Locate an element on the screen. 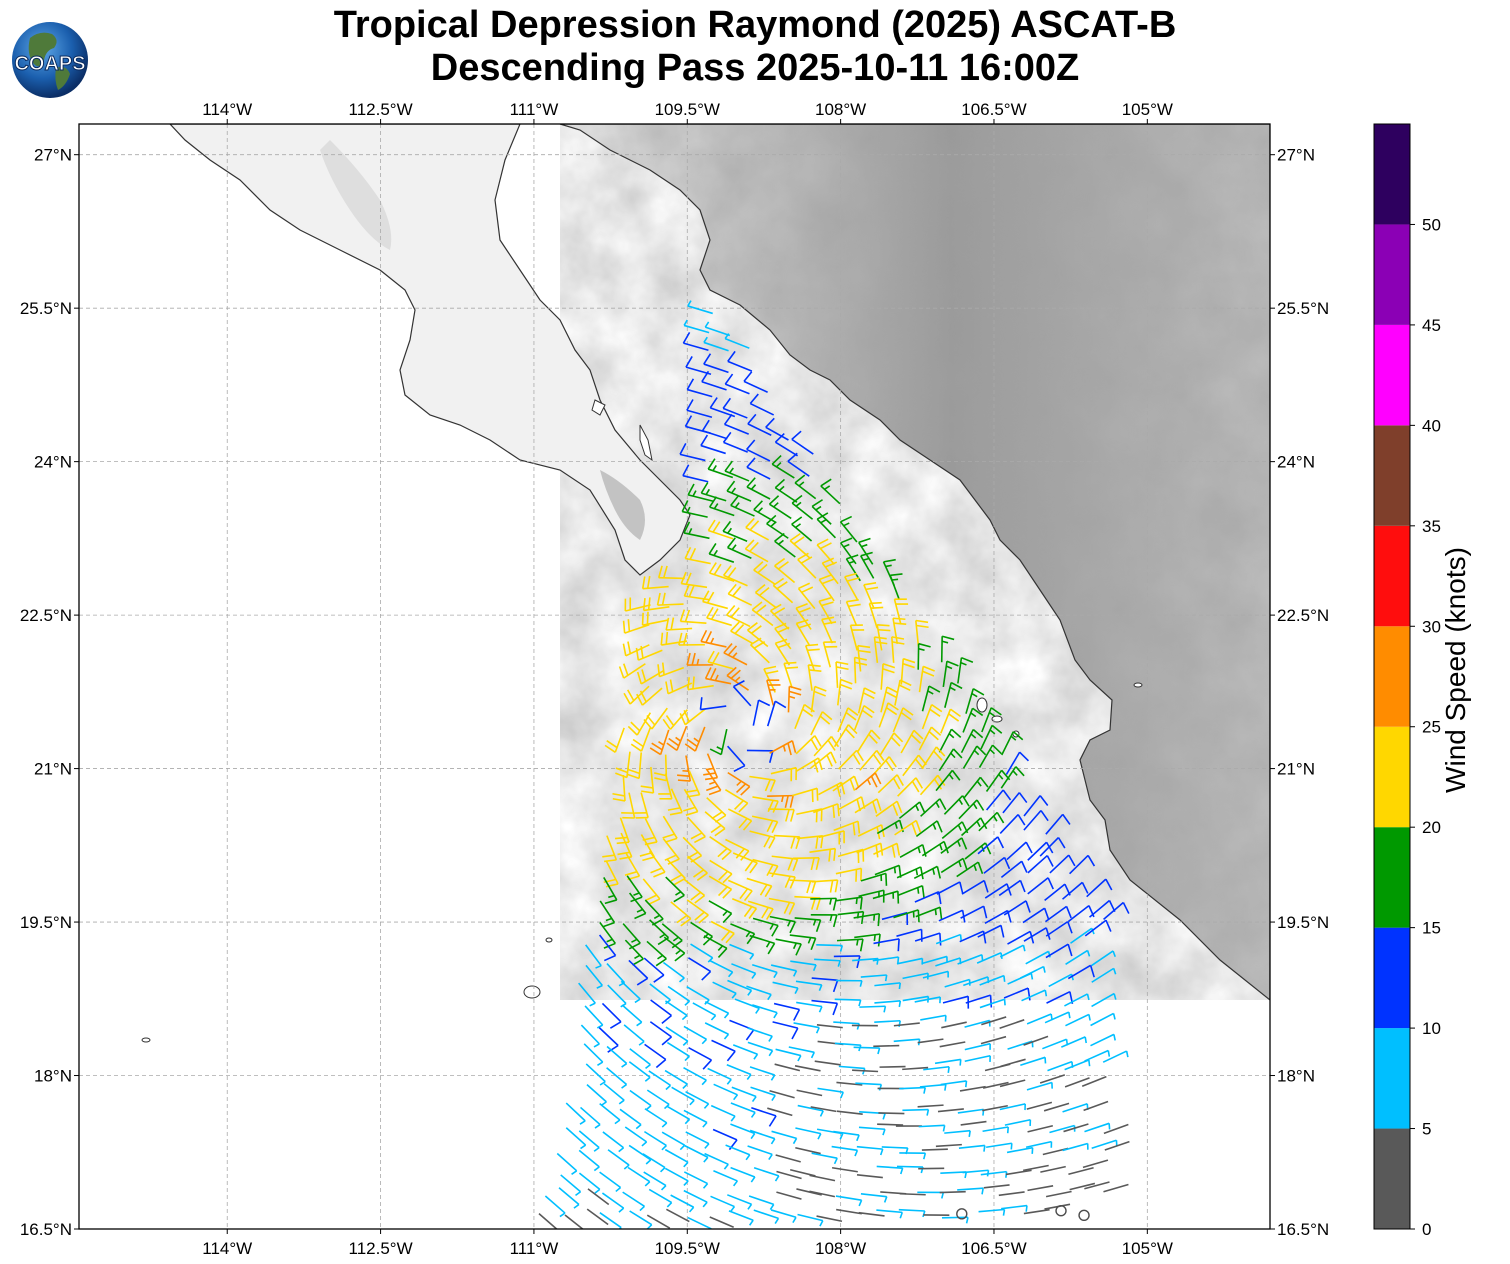 The height and width of the screenshot is (1264, 1510). coaps-logo-icon: COAPS is located at coordinates (50, 60).